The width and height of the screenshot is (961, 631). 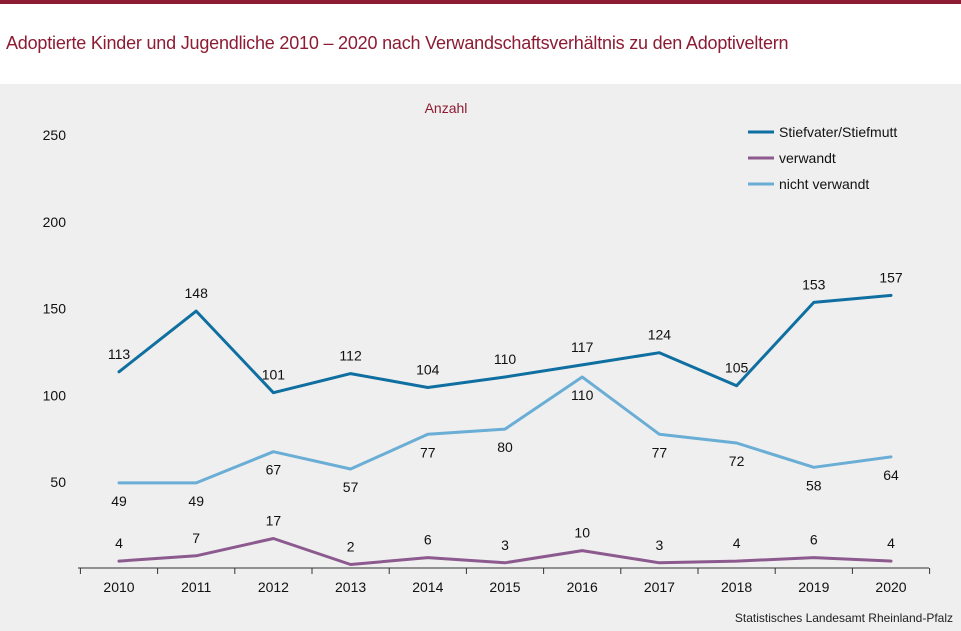 What do you see at coordinates (891, 475) in the screenshot?
I see `data-label: 64` at bounding box center [891, 475].